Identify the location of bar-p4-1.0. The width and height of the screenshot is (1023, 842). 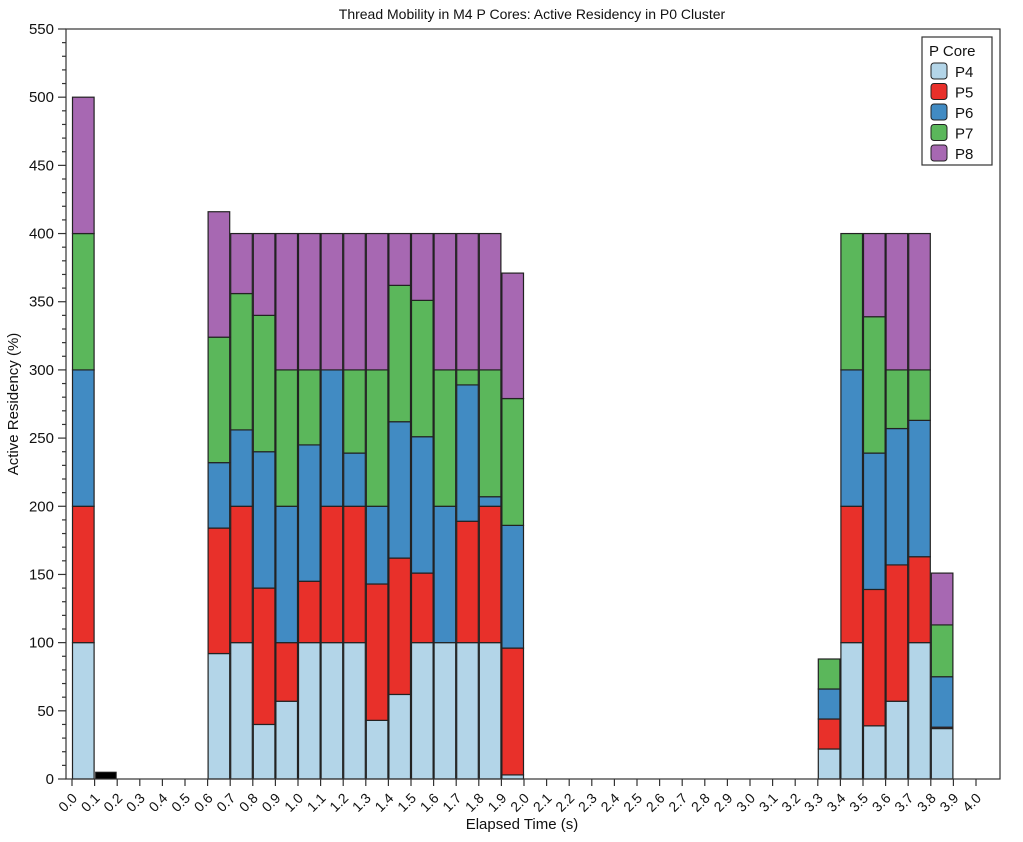
(309, 711).